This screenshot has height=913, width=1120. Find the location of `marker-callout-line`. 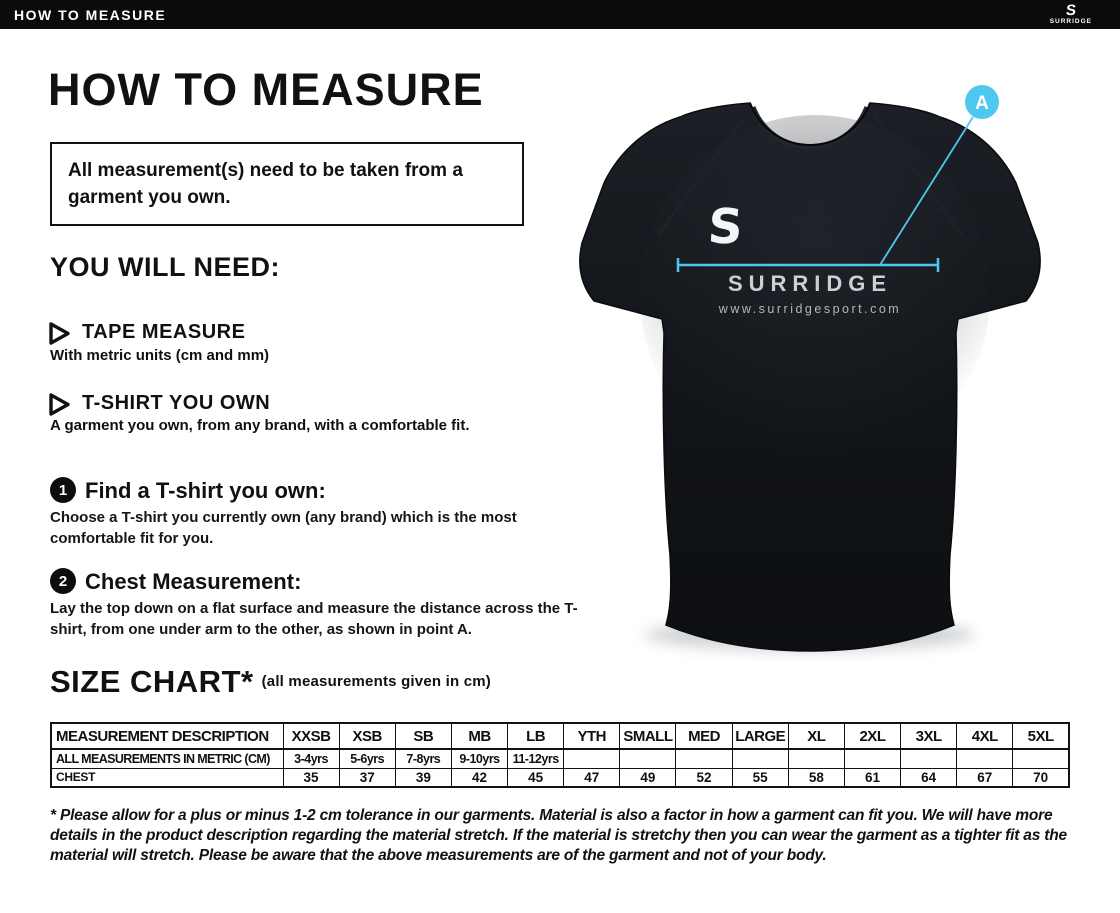

marker-callout-line is located at coordinates (926, 191).